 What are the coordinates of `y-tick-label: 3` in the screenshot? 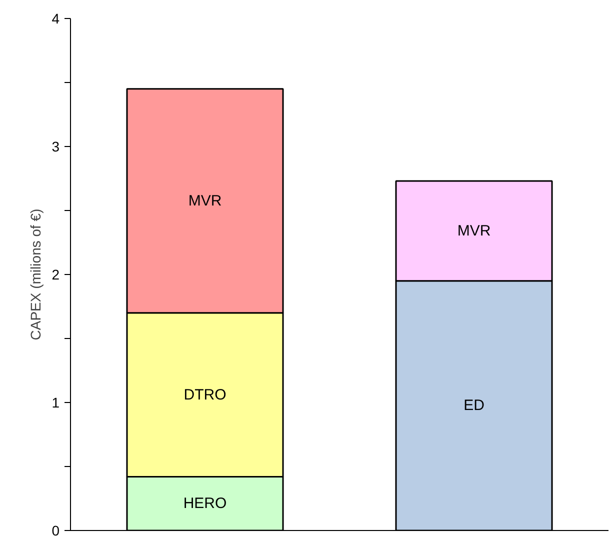 It's located at (56, 146).